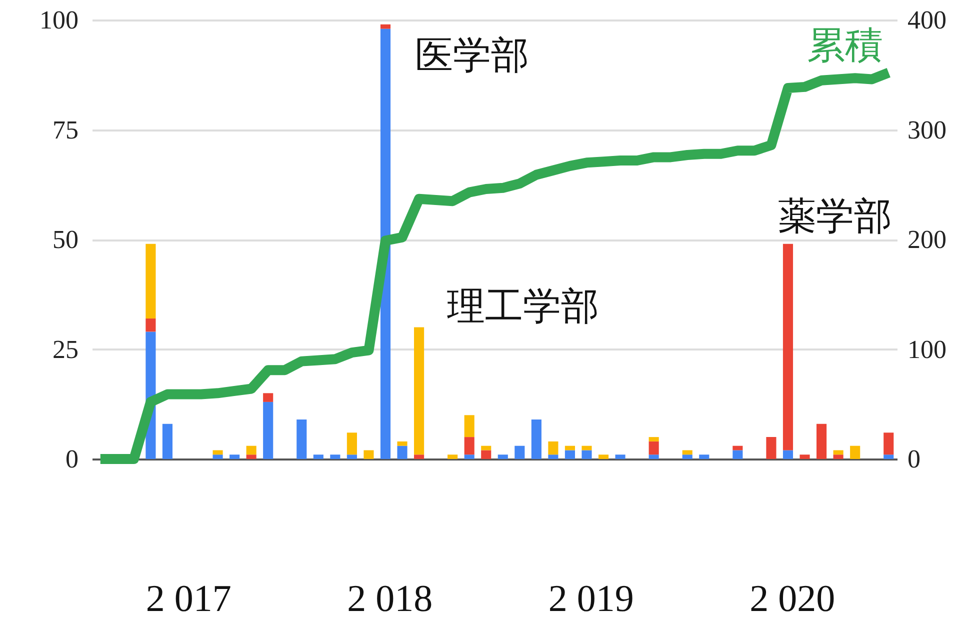  Describe the element at coordinates (59, 20) in the screenshot. I see `y-tick-label: 100` at that location.